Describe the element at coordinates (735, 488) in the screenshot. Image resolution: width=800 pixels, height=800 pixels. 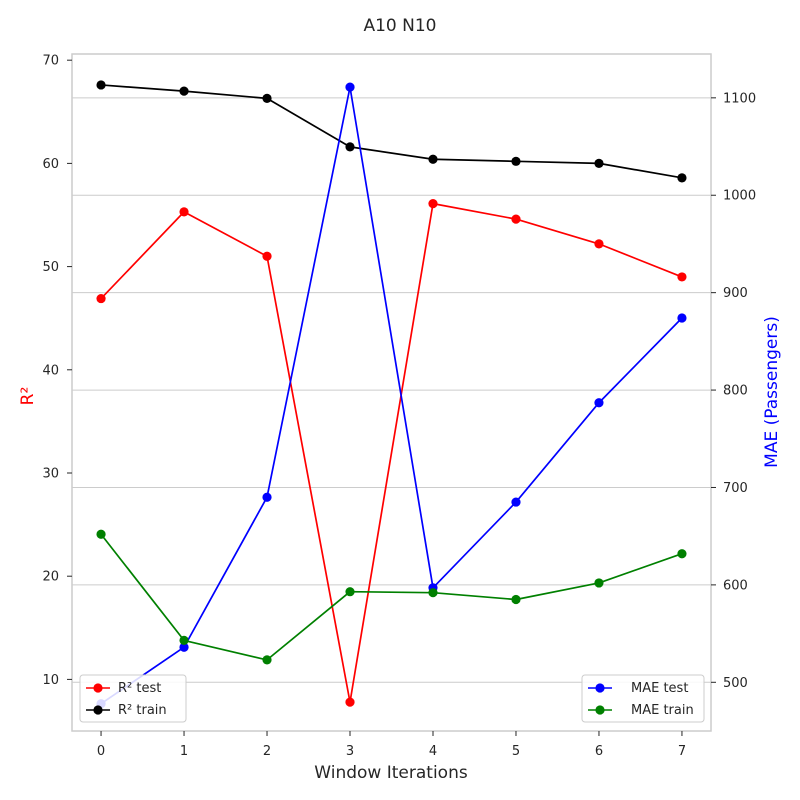
I see `right-tick-label-700: 700` at that location.